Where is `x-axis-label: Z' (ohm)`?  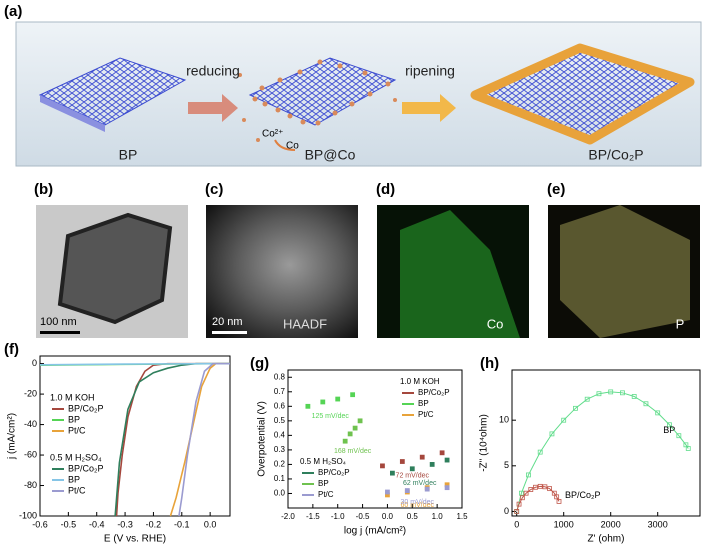 x-axis-label: Z' (ohm) is located at coordinates (606, 539).